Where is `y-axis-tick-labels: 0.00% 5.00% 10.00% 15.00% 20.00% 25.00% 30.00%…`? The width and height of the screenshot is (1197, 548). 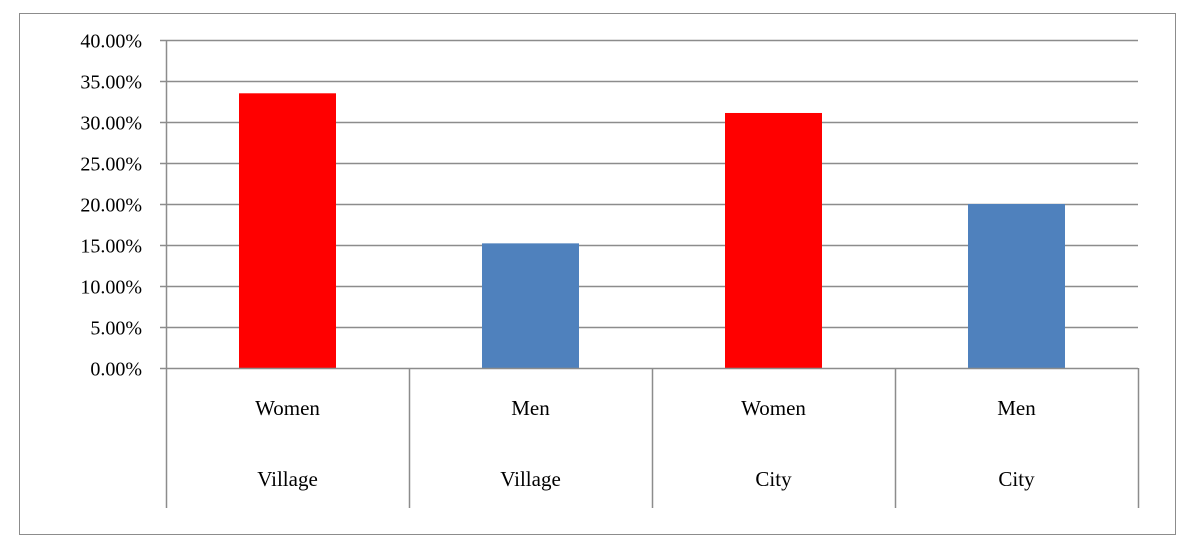
y-axis-tick-labels: 0.00% 5.00% 10.00% 15.00% 20.00% 25.00% 30.00%… is located at coordinates (111, 206).